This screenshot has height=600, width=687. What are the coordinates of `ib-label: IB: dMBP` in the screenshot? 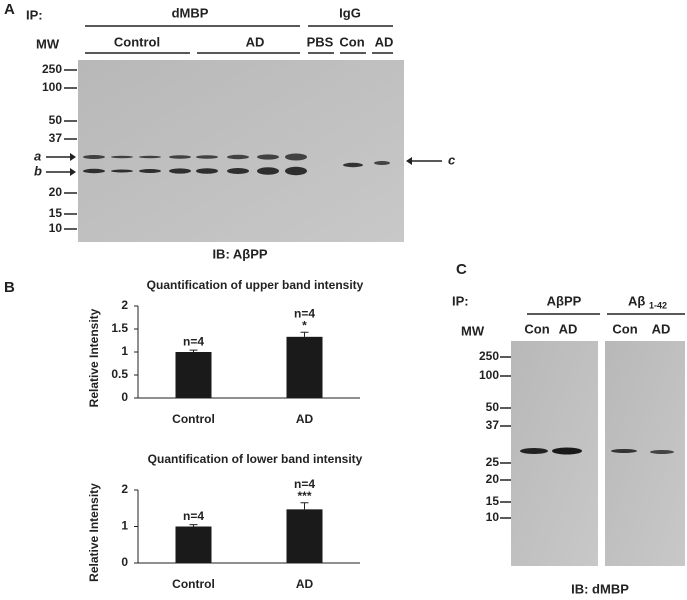 It's located at (600, 588).